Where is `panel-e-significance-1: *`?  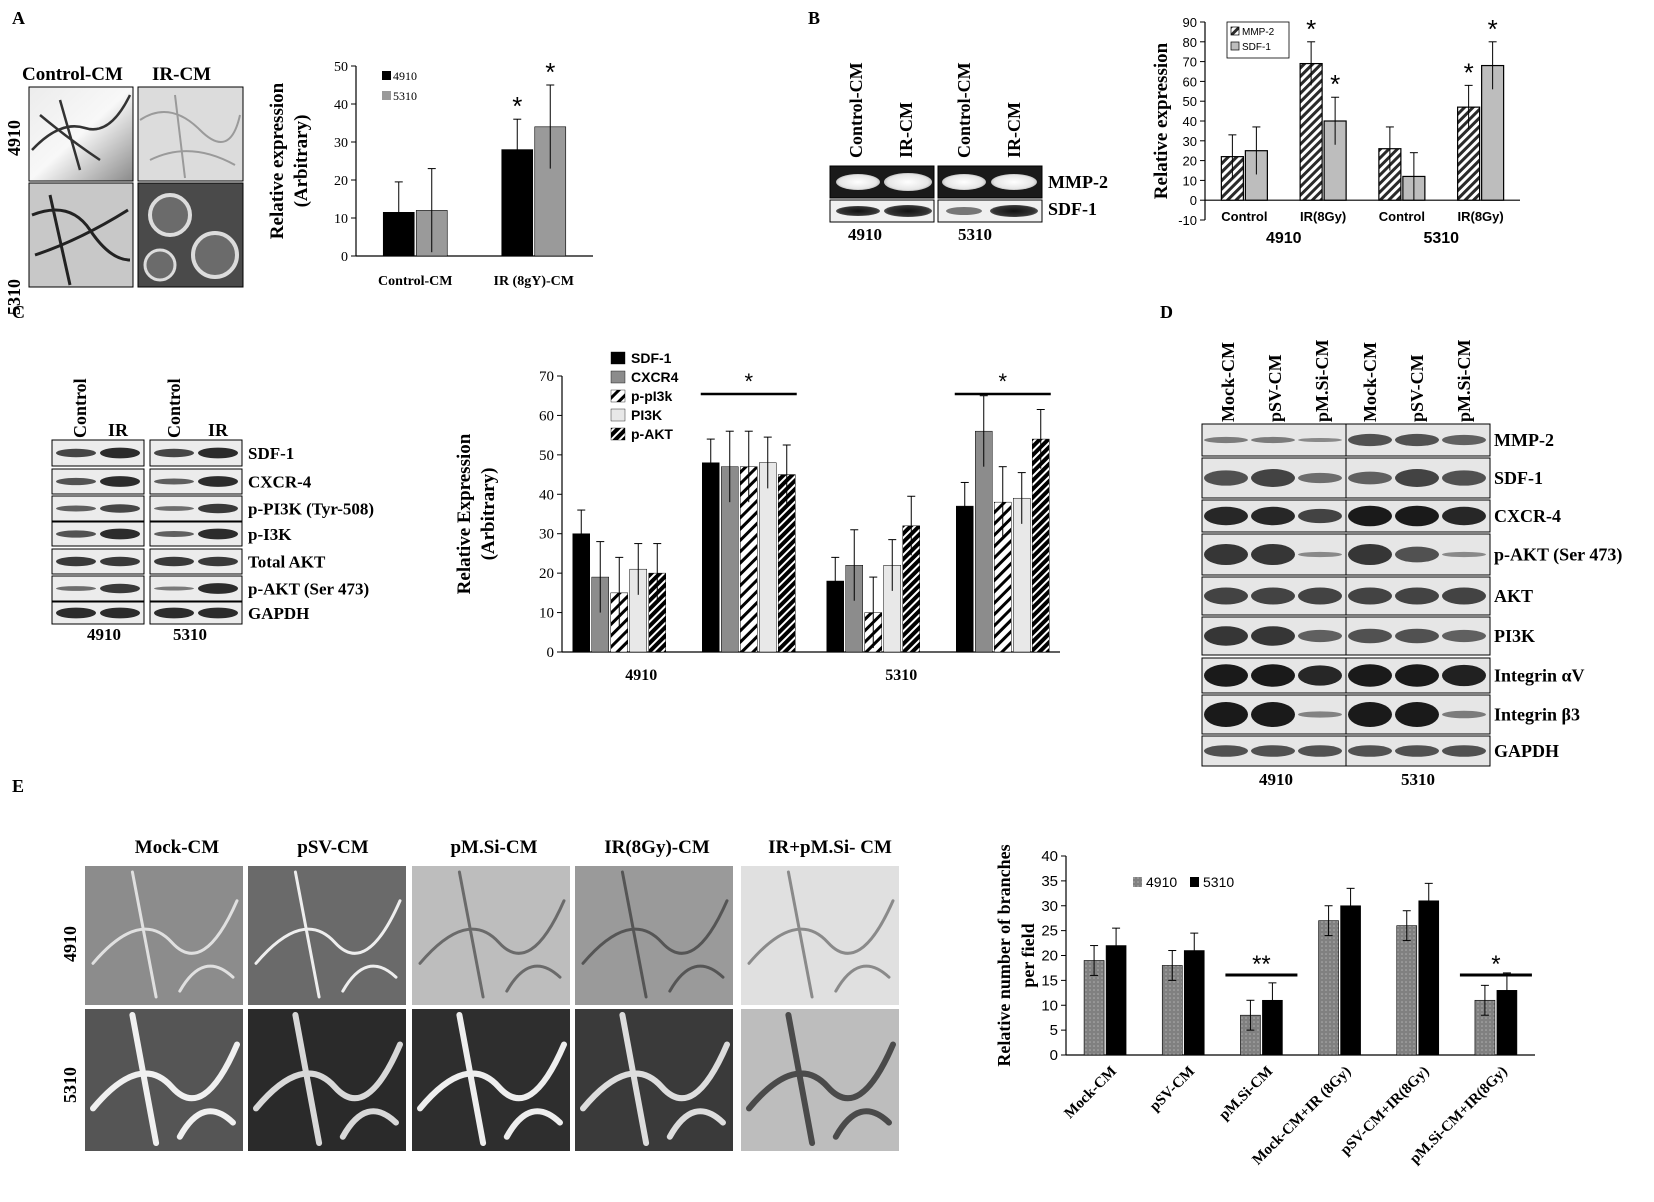 panel-e-significance-1: * is located at coordinates (1495, 964).